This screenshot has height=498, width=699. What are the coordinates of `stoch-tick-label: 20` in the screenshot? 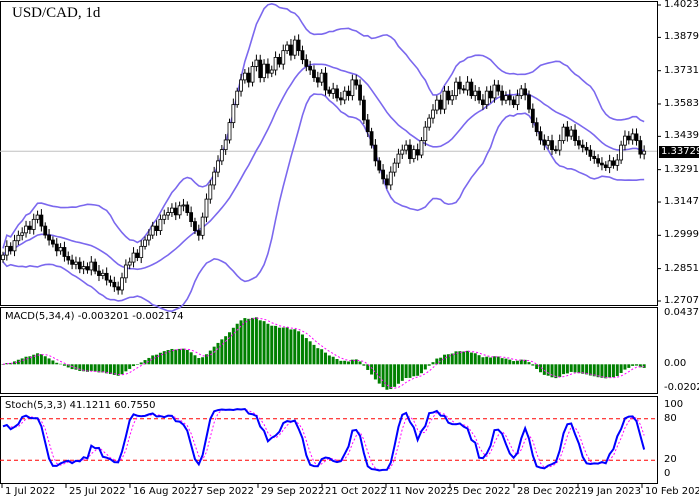 It's located at (670, 460).